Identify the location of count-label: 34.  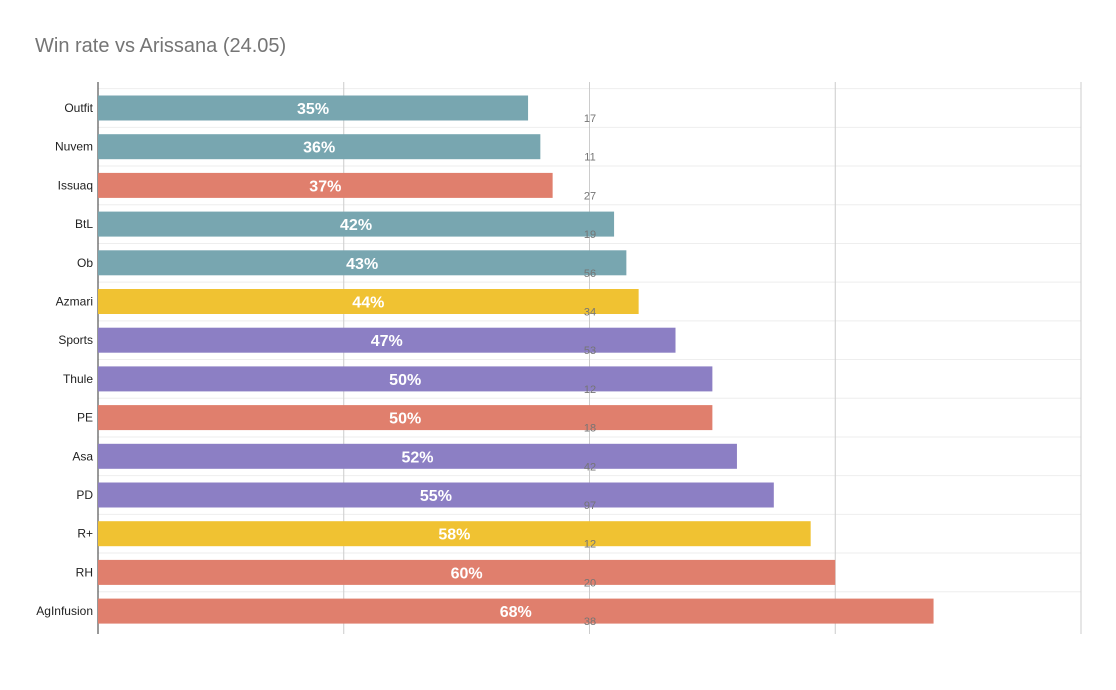
(590, 313).